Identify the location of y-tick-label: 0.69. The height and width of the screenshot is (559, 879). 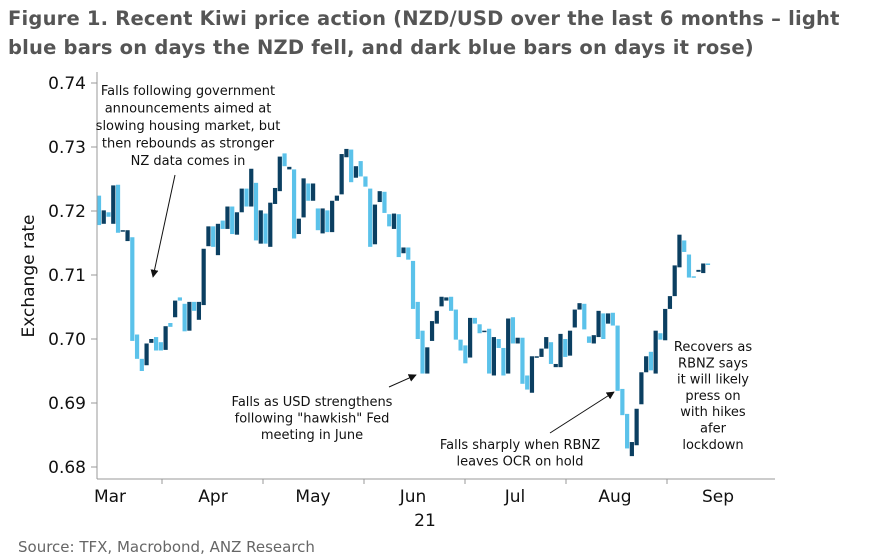
(67, 404).